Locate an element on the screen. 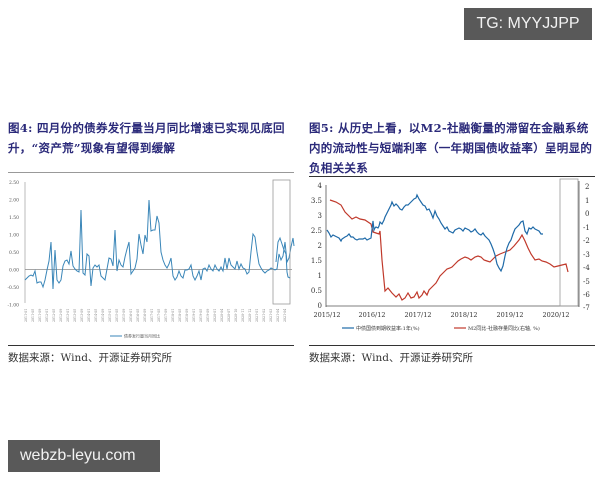 The height and width of the screenshot is (480, 600). cgb-1y-yield-line is located at coordinates (434, 233).